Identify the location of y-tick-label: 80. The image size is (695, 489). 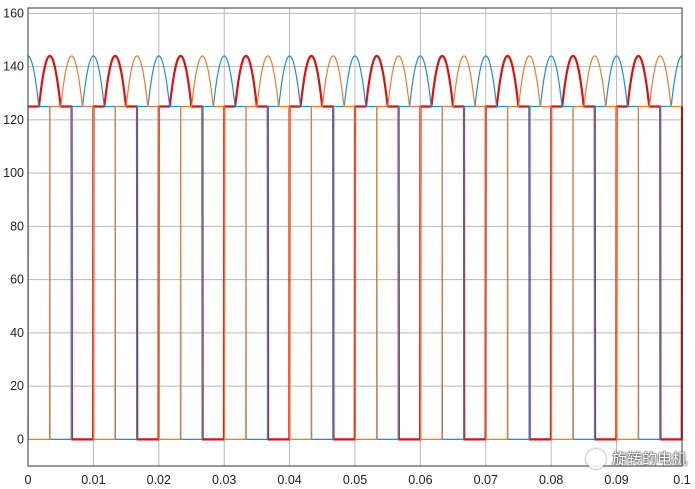
(17, 226).